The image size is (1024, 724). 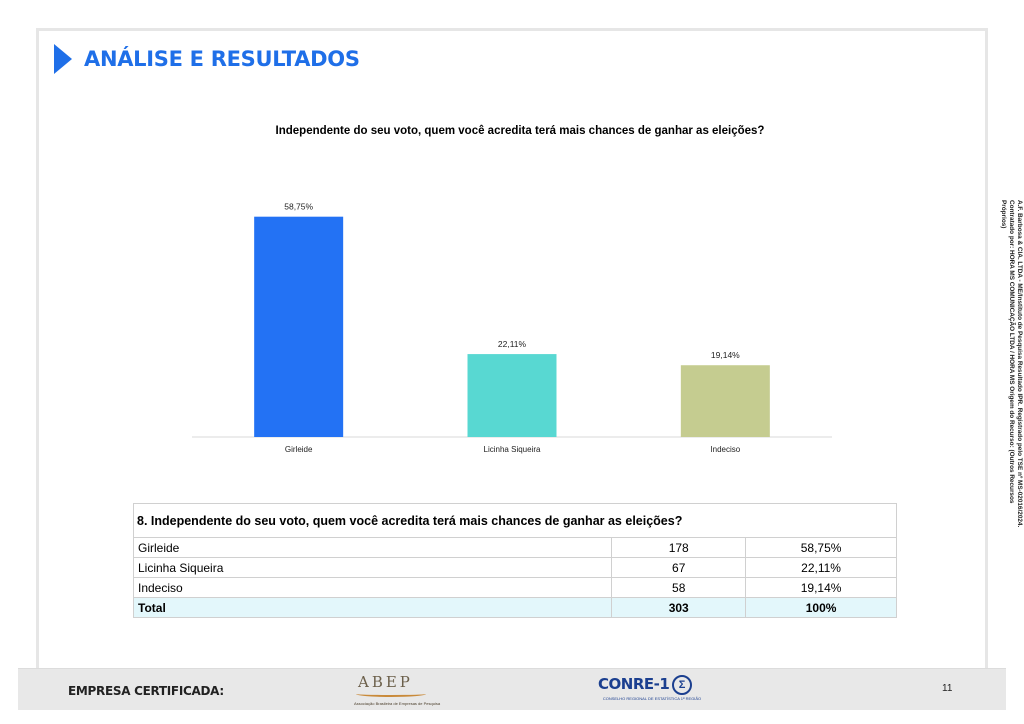 What do you see at coordinates (372, 607) in the screenshot?
I see `total-label: Total` at bounding box center [372, 607].